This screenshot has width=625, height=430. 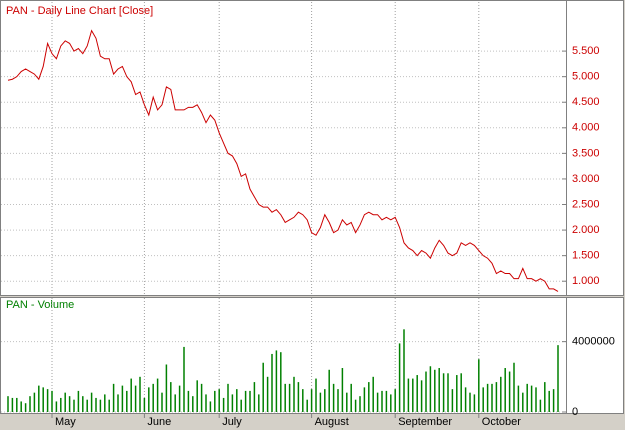 I want to click on y-tick-label: 4.000, so click(x=586, y=128).